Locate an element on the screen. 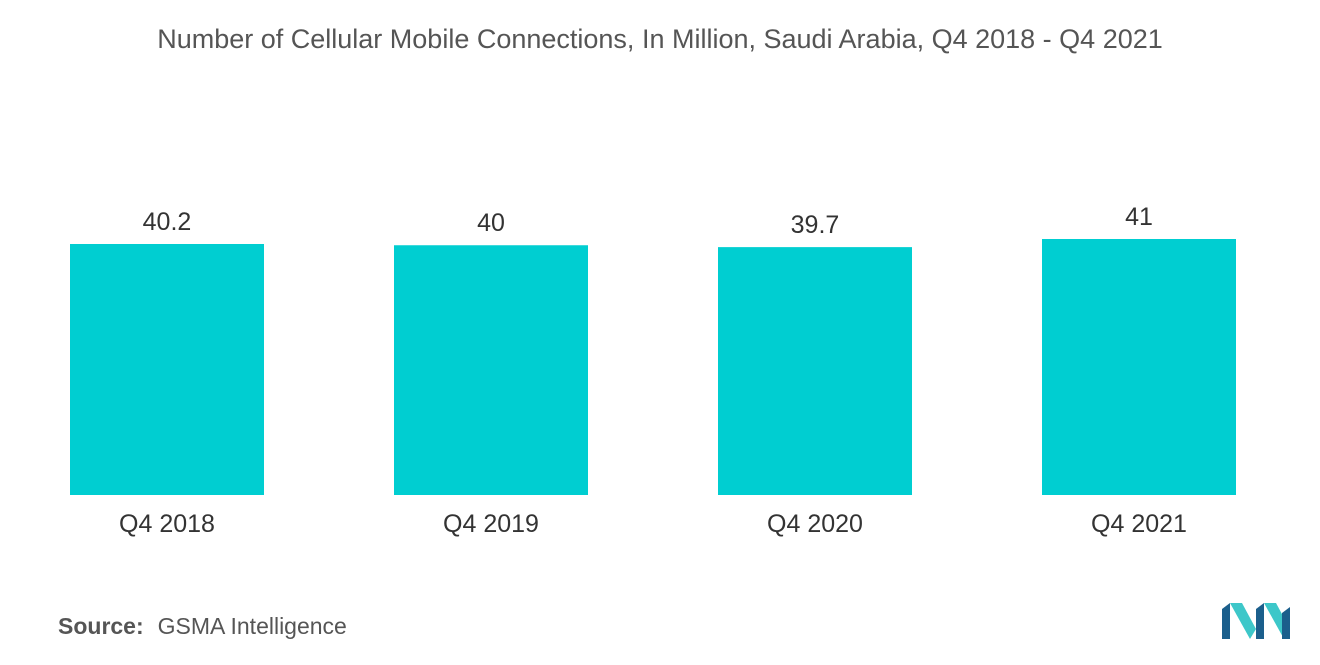  source-label: Source: is located at coordinates (101, 626).